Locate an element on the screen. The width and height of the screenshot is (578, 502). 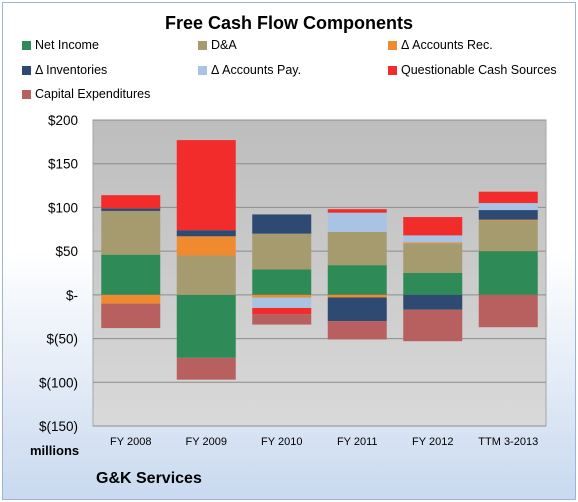
legend-item: Capital Expenditures is located at coordinates (86, 94).